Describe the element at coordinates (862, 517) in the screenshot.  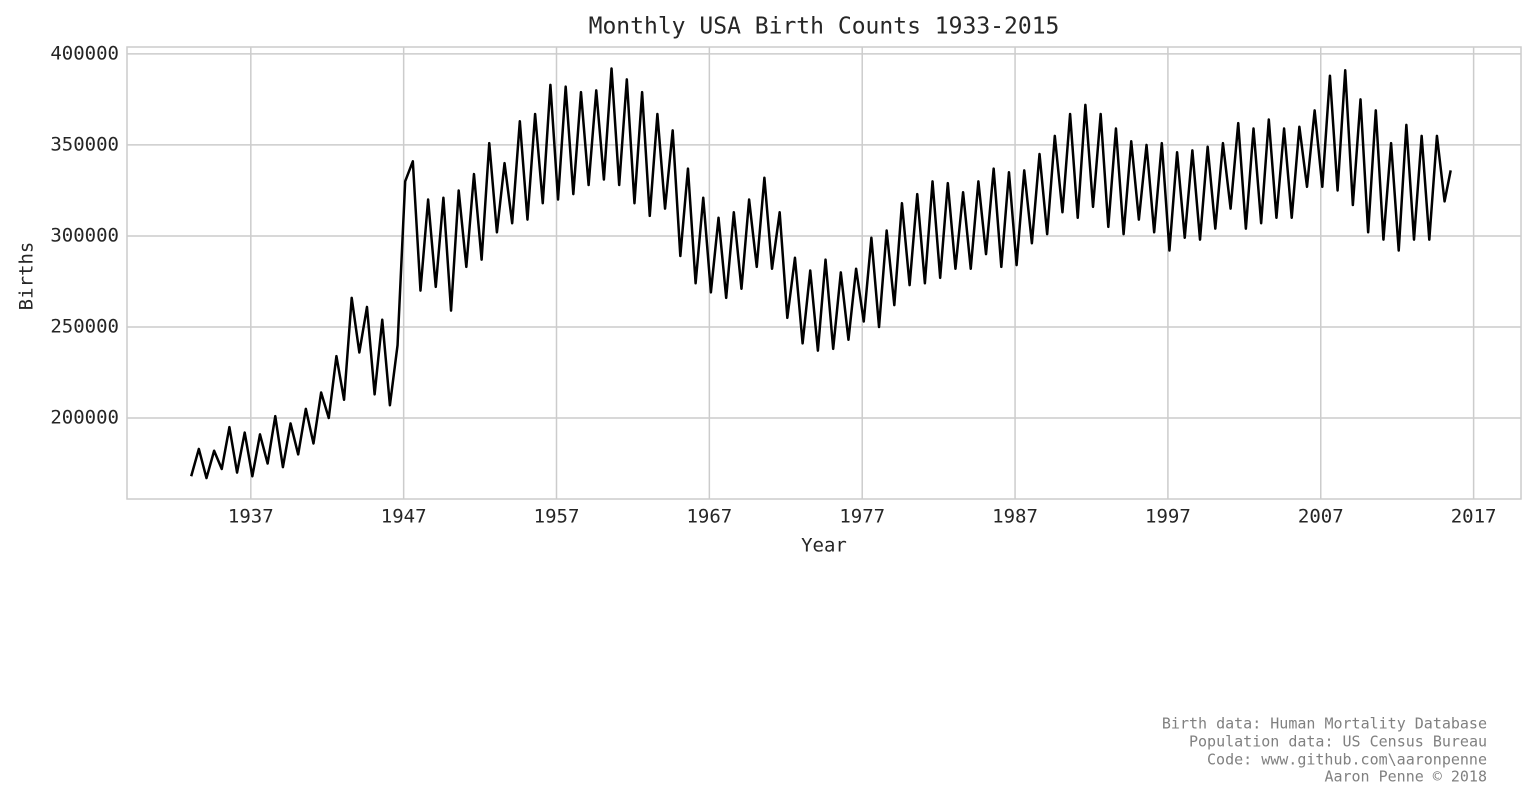
I see `x-tick-label: 1977` at that location.